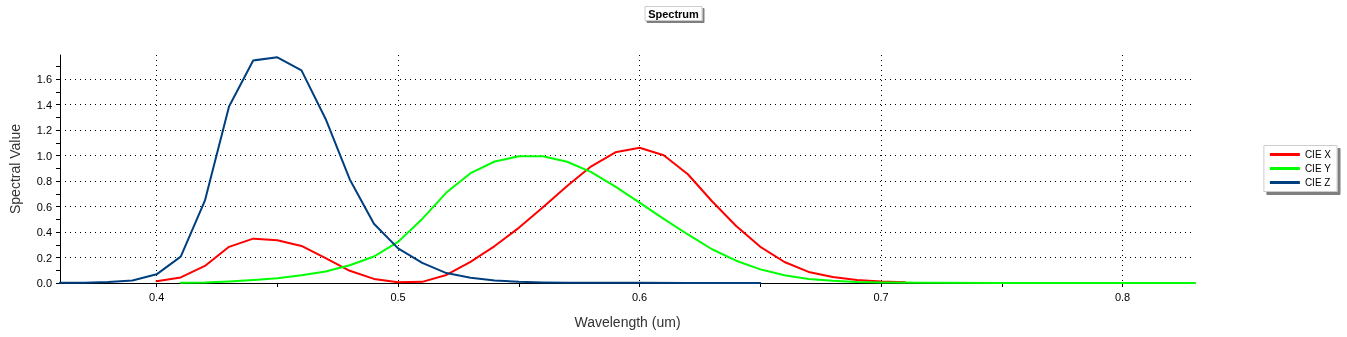  What do you see at coordinates (1317, 182) in the screenshot?
I see `legend-label: CIE Z` at bounding box center [1317, 182].